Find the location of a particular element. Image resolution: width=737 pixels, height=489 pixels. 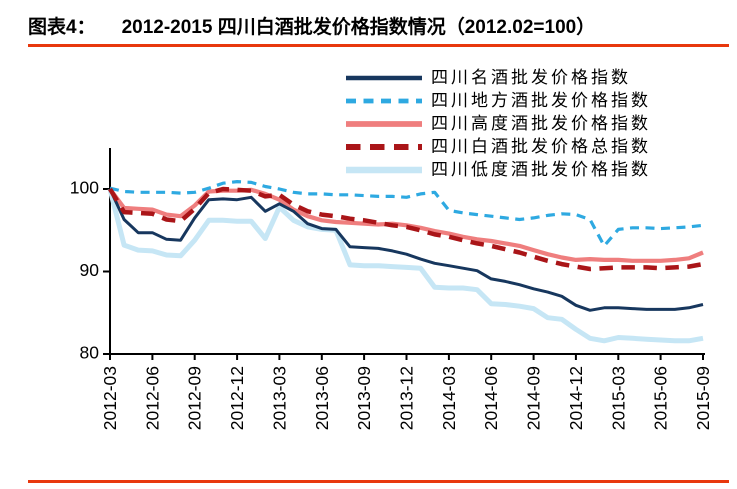

legend-item: 四川地方酒批发价格指数 is located at coordinates (498, 100).